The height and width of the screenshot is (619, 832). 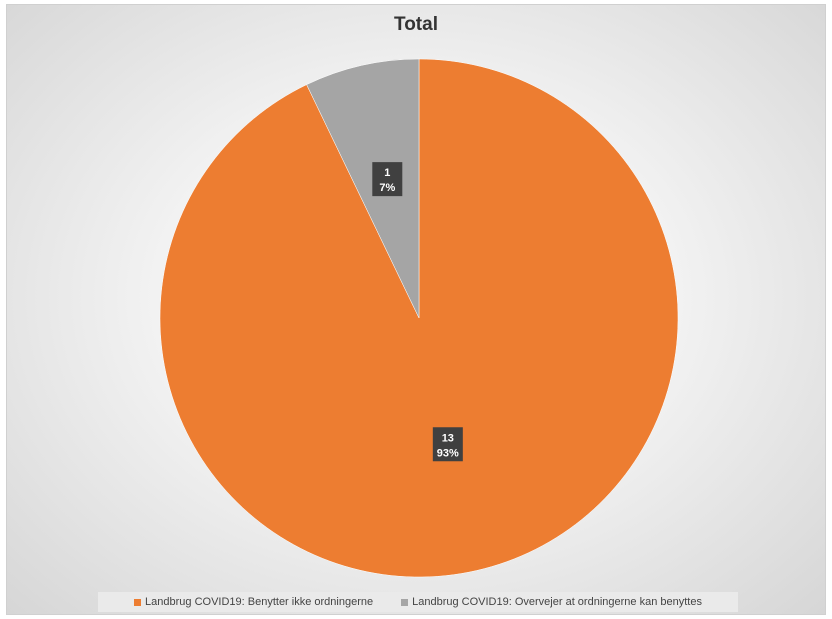 I want to click on data-label-value-0: 13, so click(x=448, y=438).